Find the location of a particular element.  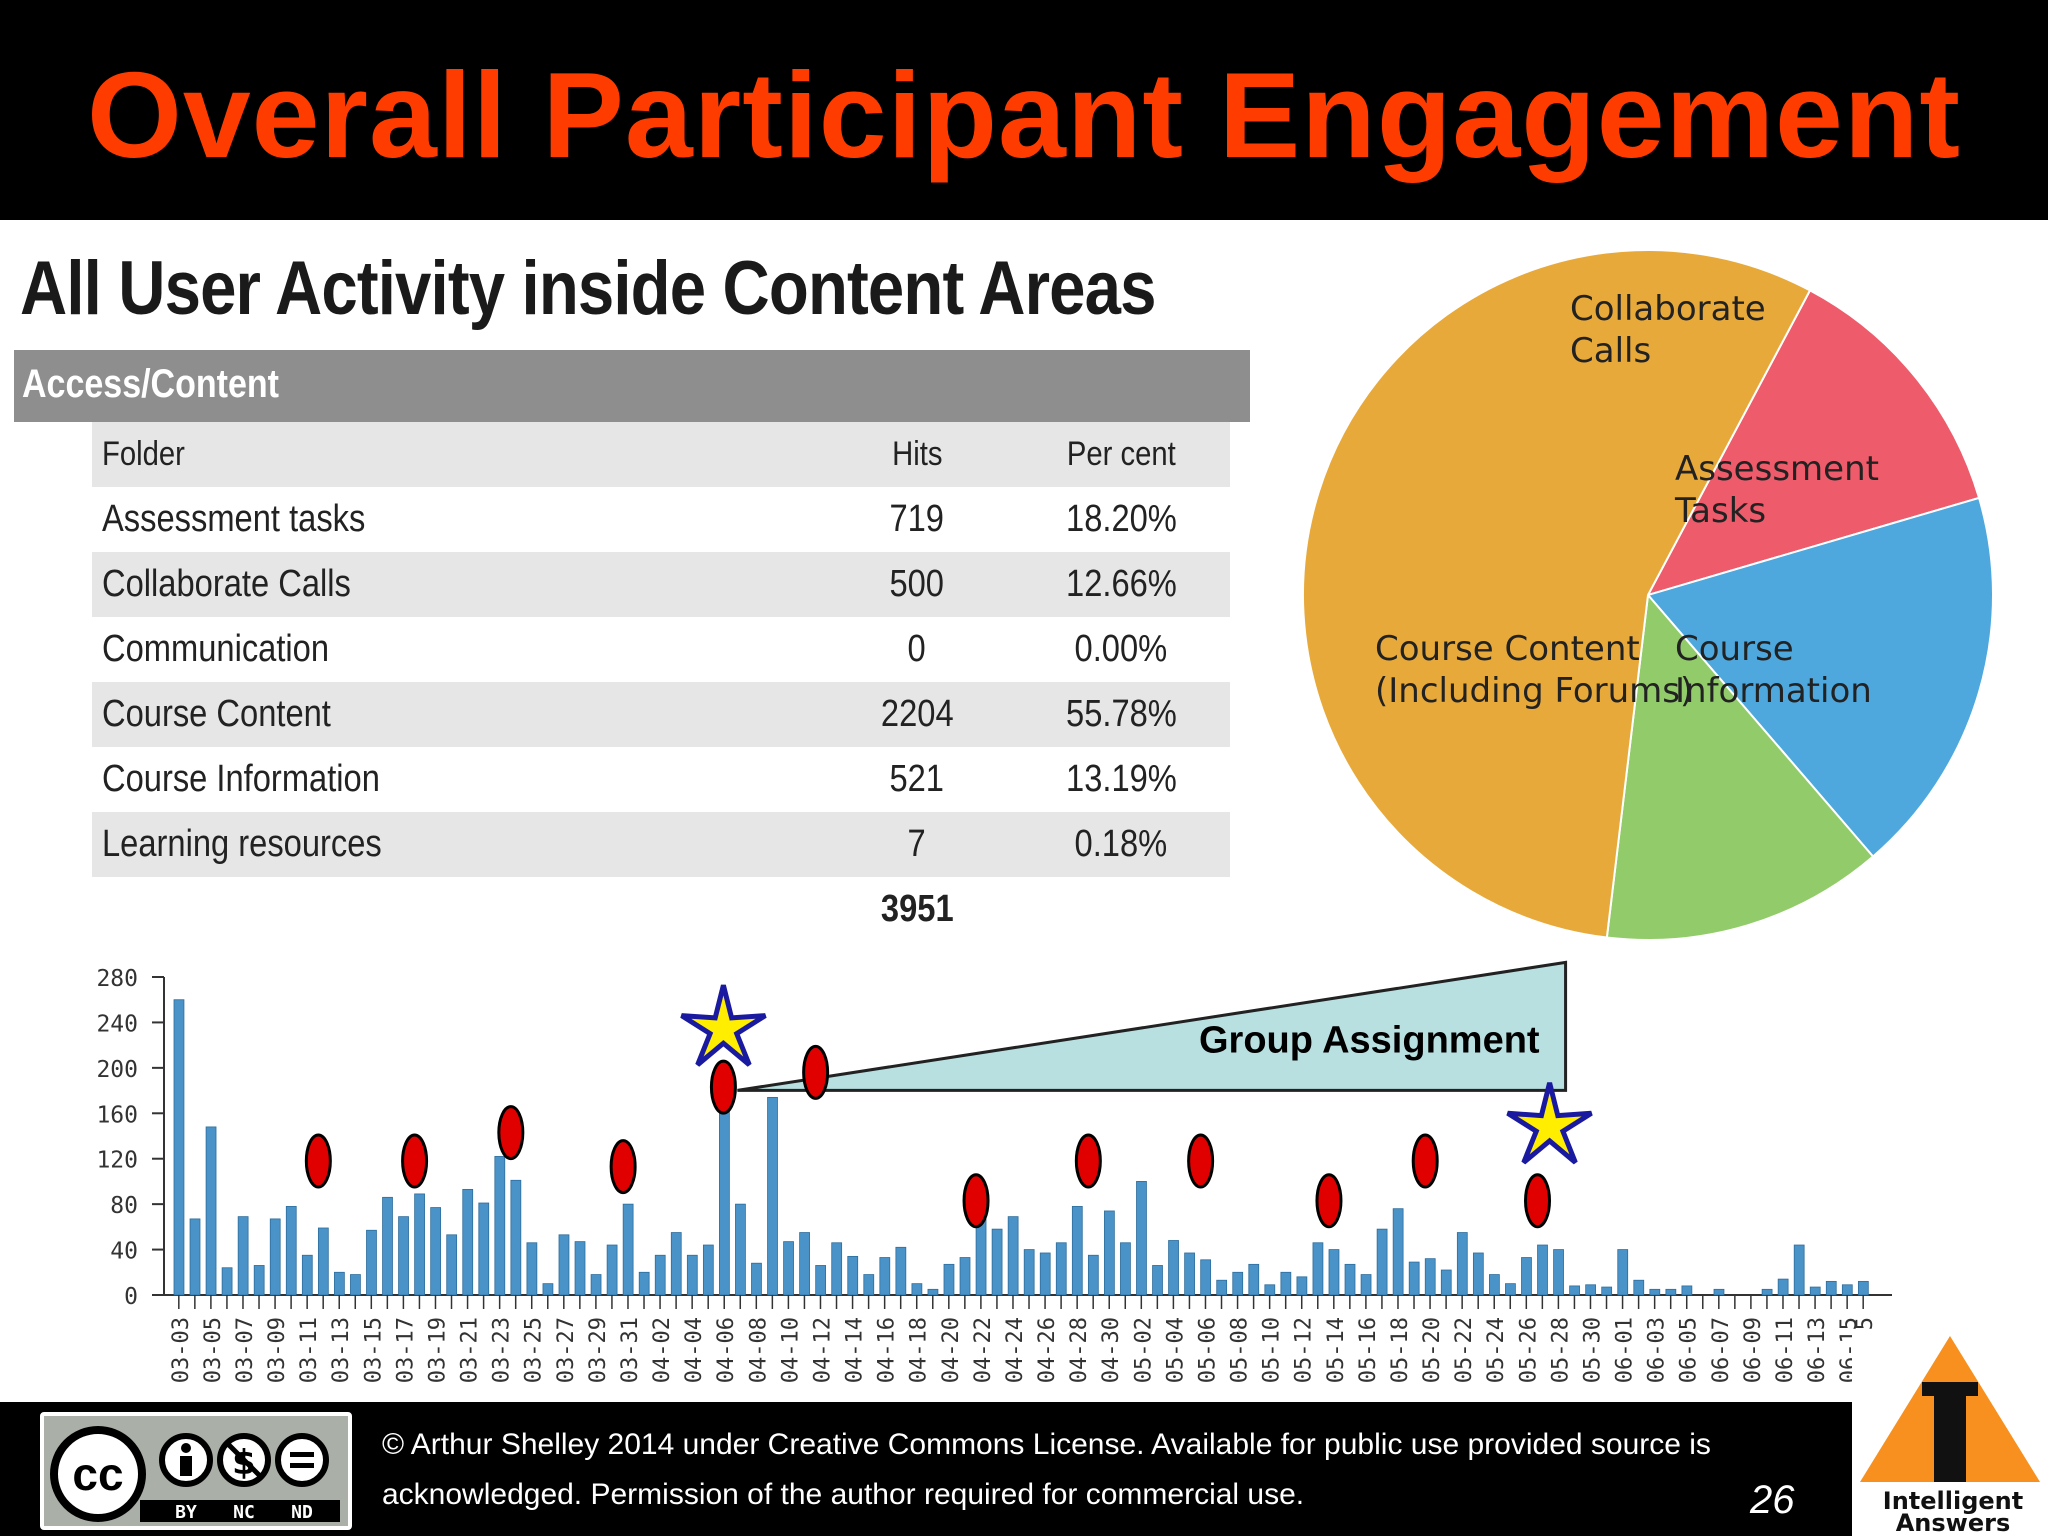

section-label: Access/Content is located at coordinates (150, 384).